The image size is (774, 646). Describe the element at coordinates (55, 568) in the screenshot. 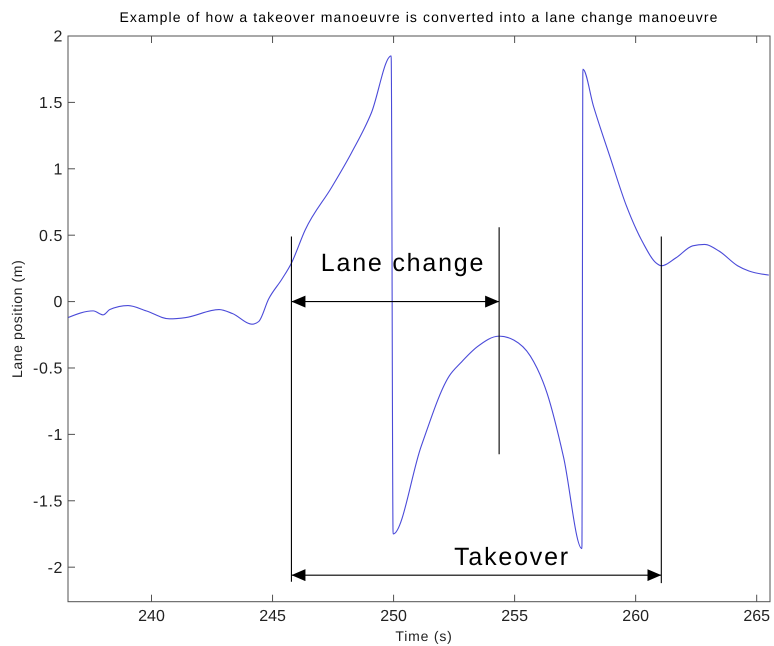

I see `y-tick-label: -2` at that location.